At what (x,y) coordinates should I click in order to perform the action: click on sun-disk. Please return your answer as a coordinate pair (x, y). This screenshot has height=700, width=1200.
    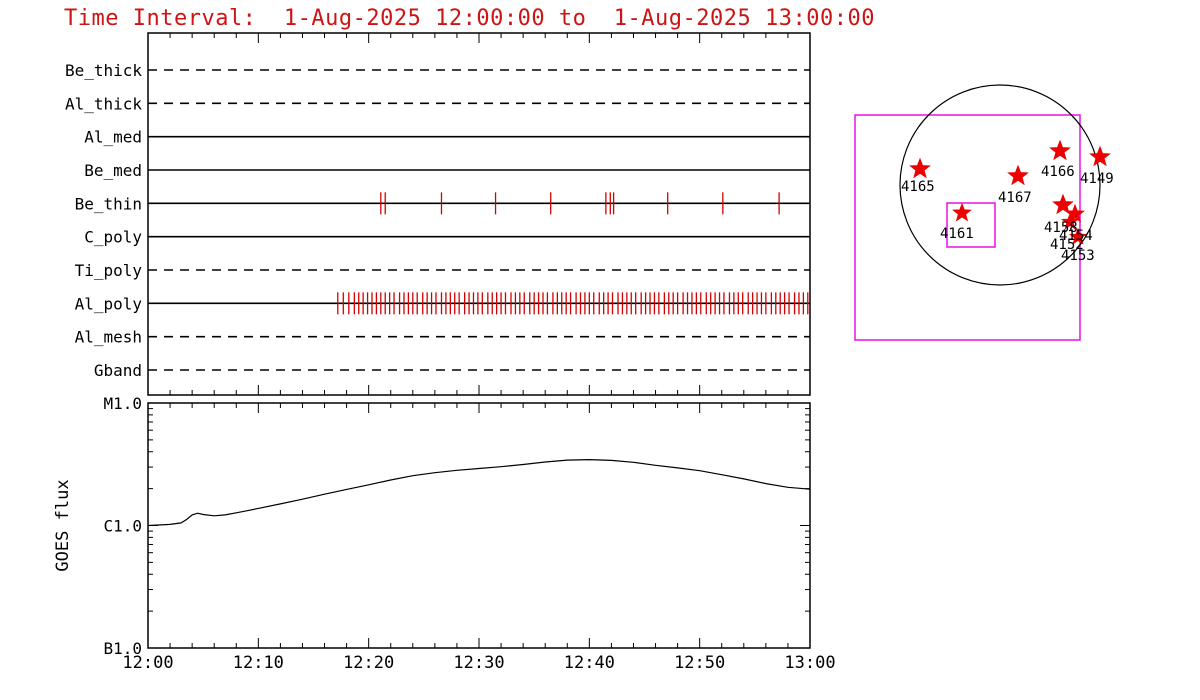
    Looking at the image, I should click on (1000, 185).